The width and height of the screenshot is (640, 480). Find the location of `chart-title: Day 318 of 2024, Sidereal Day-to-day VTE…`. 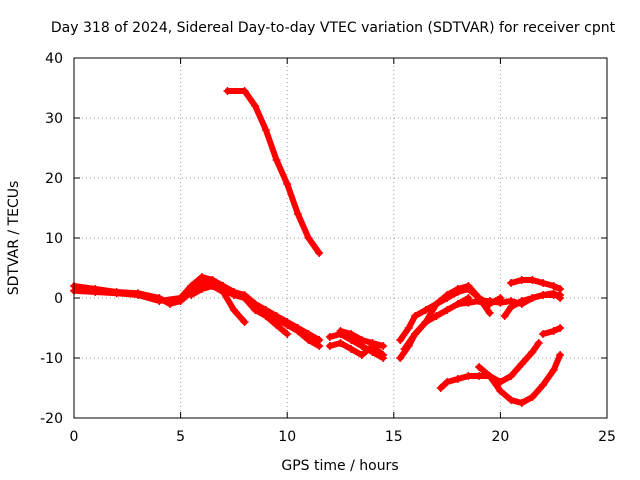

chart-title: Day 318 of 2024, Sidereal Day-to-day VTE… is located at coordinates (333, 28).